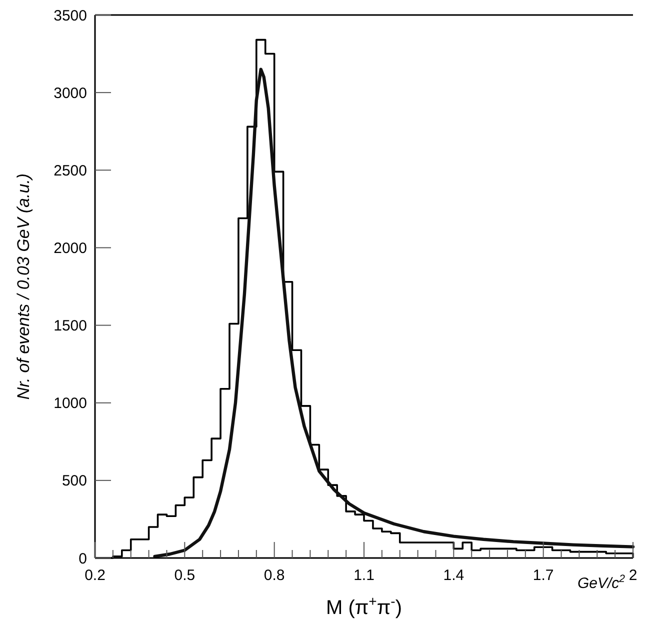 The height and width of the screenshot is (628, 645). Describe the element at coordinates (185, 575) in the screenshot. I see `x-tick-label: 0.5` at that location.